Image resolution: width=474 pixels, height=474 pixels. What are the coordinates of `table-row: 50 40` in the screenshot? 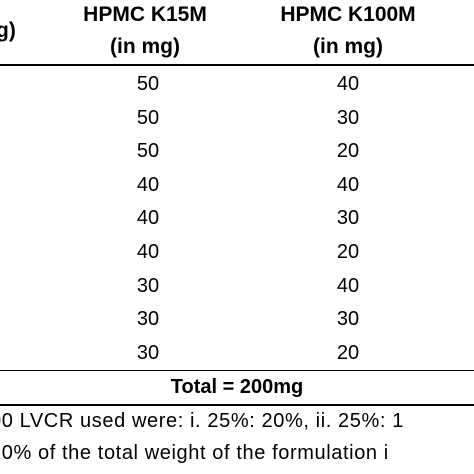 It's located at (237, 85).